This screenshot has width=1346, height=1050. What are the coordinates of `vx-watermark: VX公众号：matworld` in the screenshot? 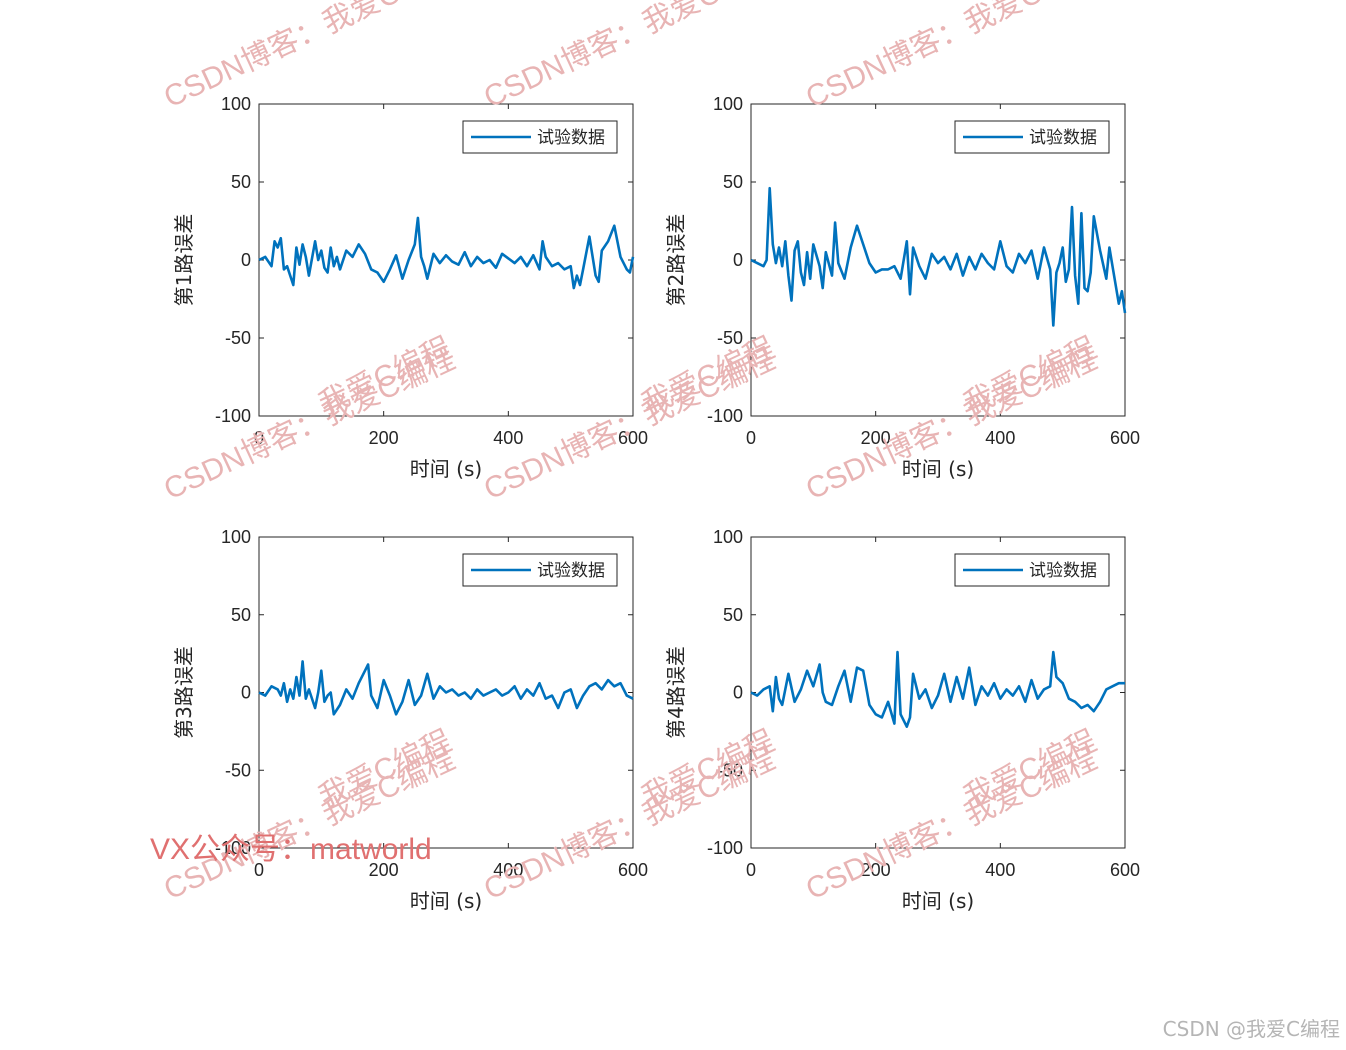 It's located at (291, 849).